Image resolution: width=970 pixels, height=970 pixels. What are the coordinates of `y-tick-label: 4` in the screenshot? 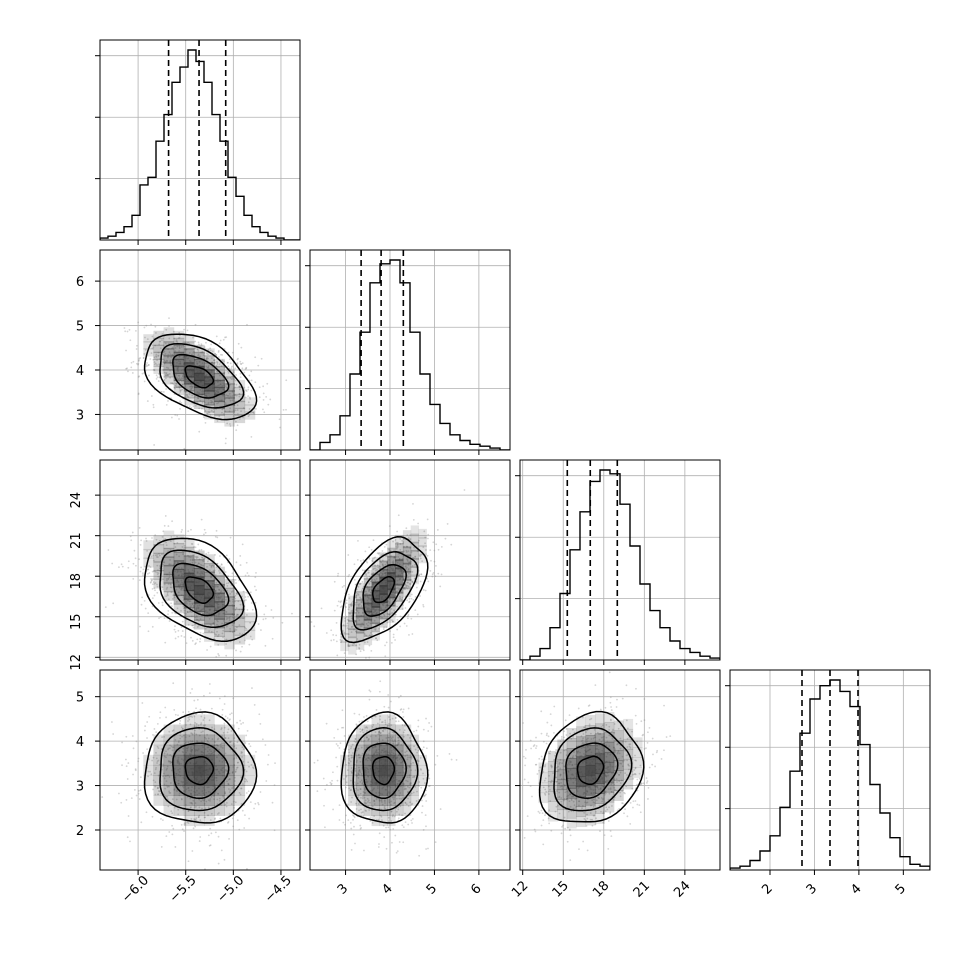 It's located at (80, 371).